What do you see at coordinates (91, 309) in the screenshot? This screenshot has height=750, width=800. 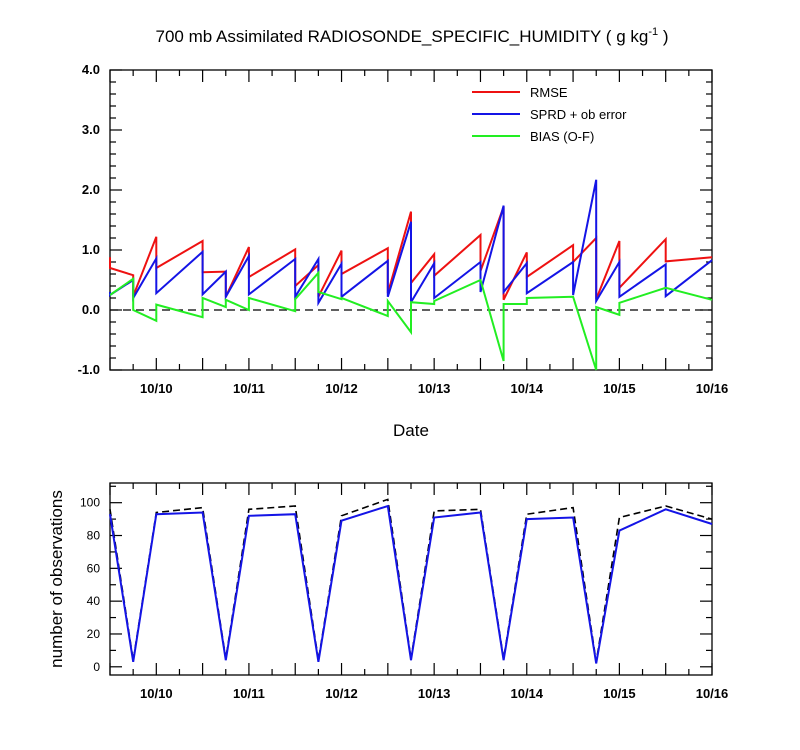 I see `y-tick-label: 0.0` at bounding box center [91, 309].